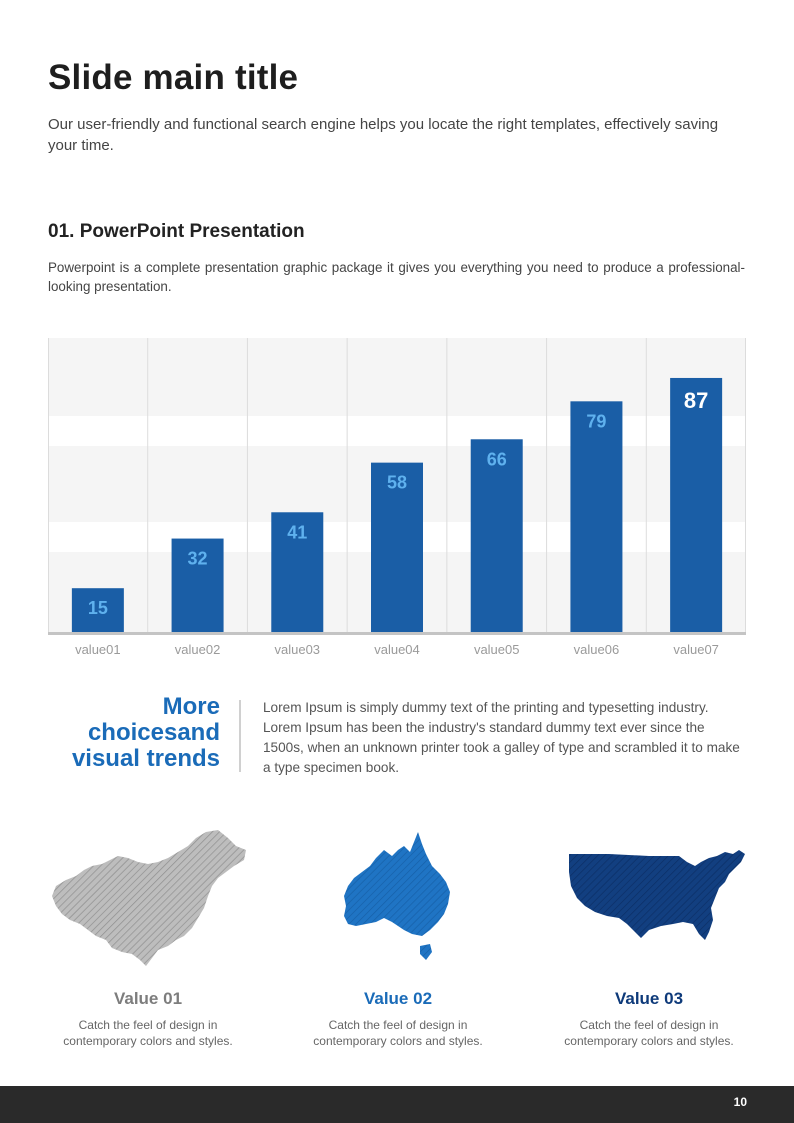 This screenshot has width=794, height=1123. Describe the element at coordinates (297, 532) in the screenshot. I see `chart-bar-label-3: 41` at that location.